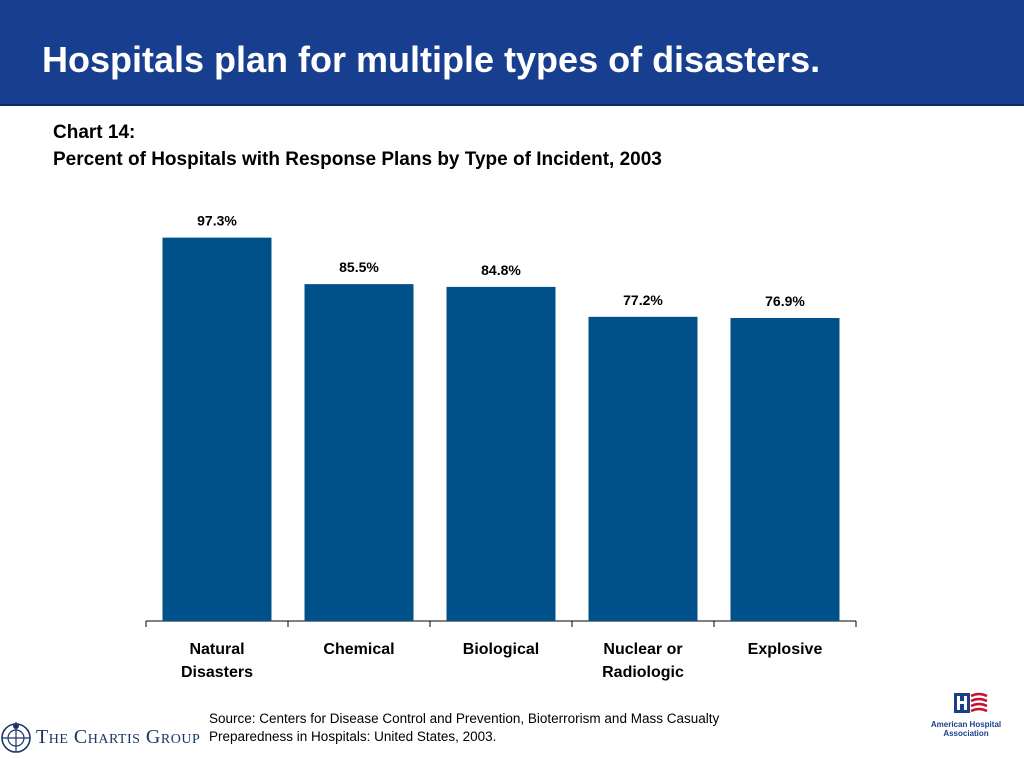  I want to click on chartis-logo-text: The Chartis Group, so click(118, 737).